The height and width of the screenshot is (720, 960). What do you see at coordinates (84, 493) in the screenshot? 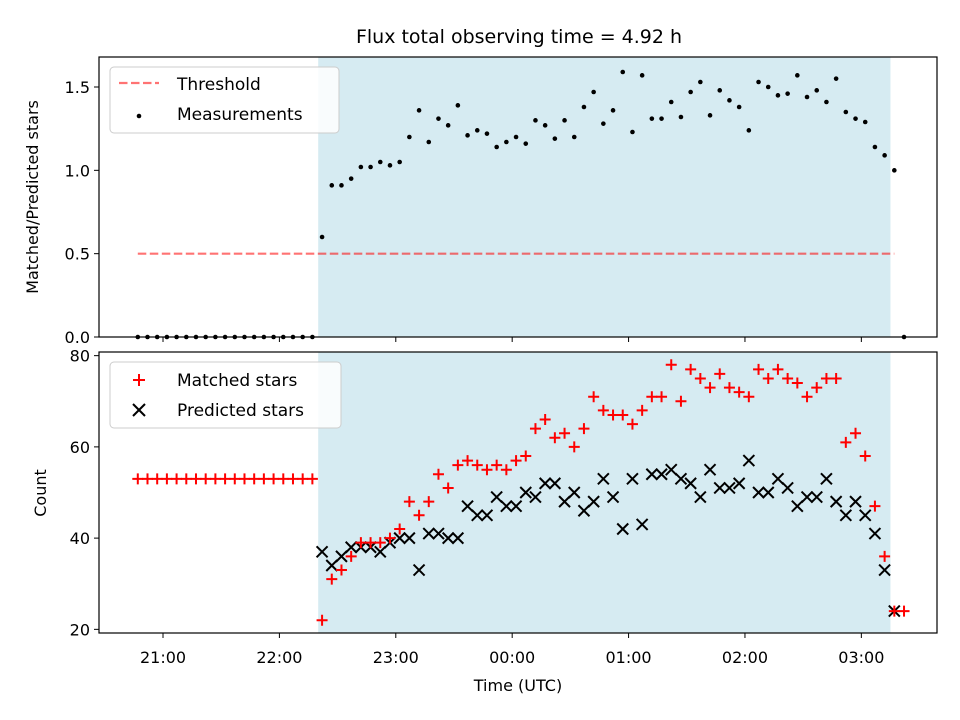
I see `bottom-yticks: 20 40 60 80` at bounding box center [84, 493].